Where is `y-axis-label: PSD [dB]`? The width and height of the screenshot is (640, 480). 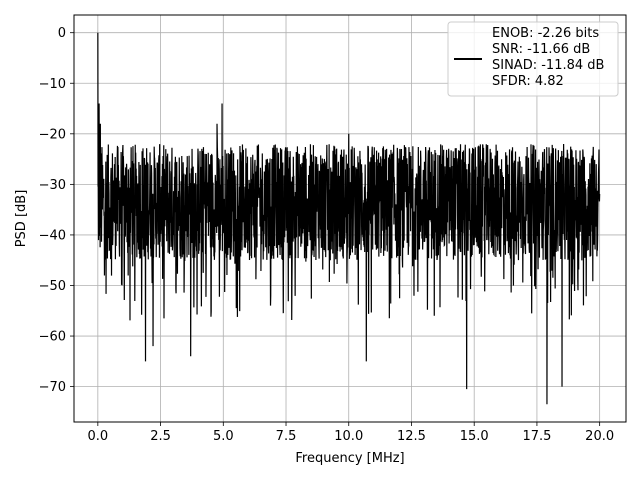
y-axis-label: PSD [dB] is located at coordinates (21, 219).